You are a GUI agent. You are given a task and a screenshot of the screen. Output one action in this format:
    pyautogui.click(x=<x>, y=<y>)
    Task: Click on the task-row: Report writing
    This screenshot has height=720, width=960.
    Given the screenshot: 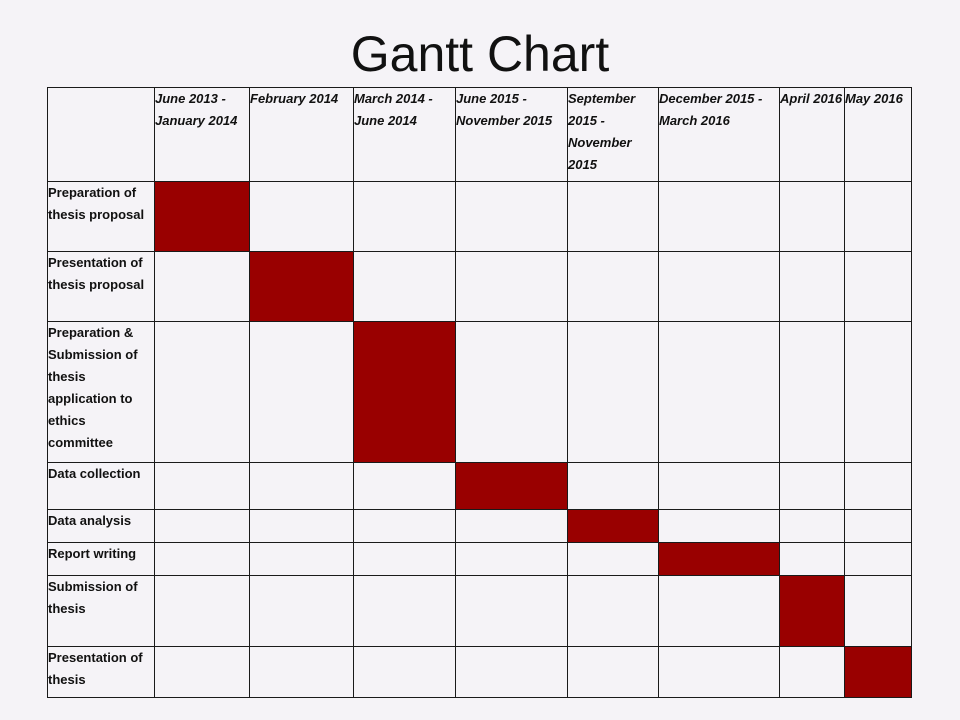 What is the action you would take?
    pyautogui.click(x=479, y=559)
    